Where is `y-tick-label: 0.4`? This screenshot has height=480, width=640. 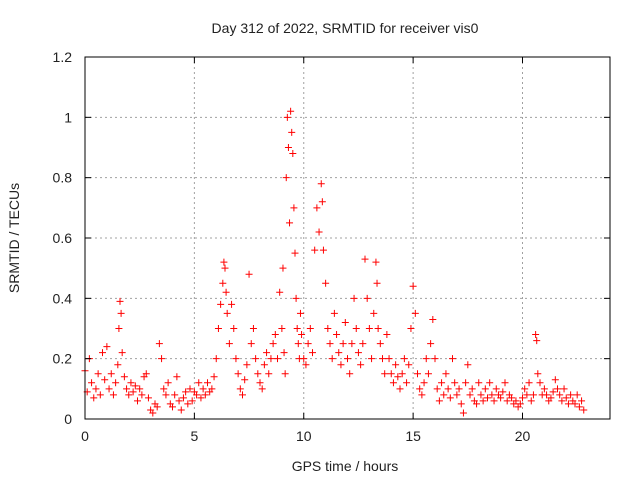
y-tick-label: 0.4 is located at coordinates (63, 298).